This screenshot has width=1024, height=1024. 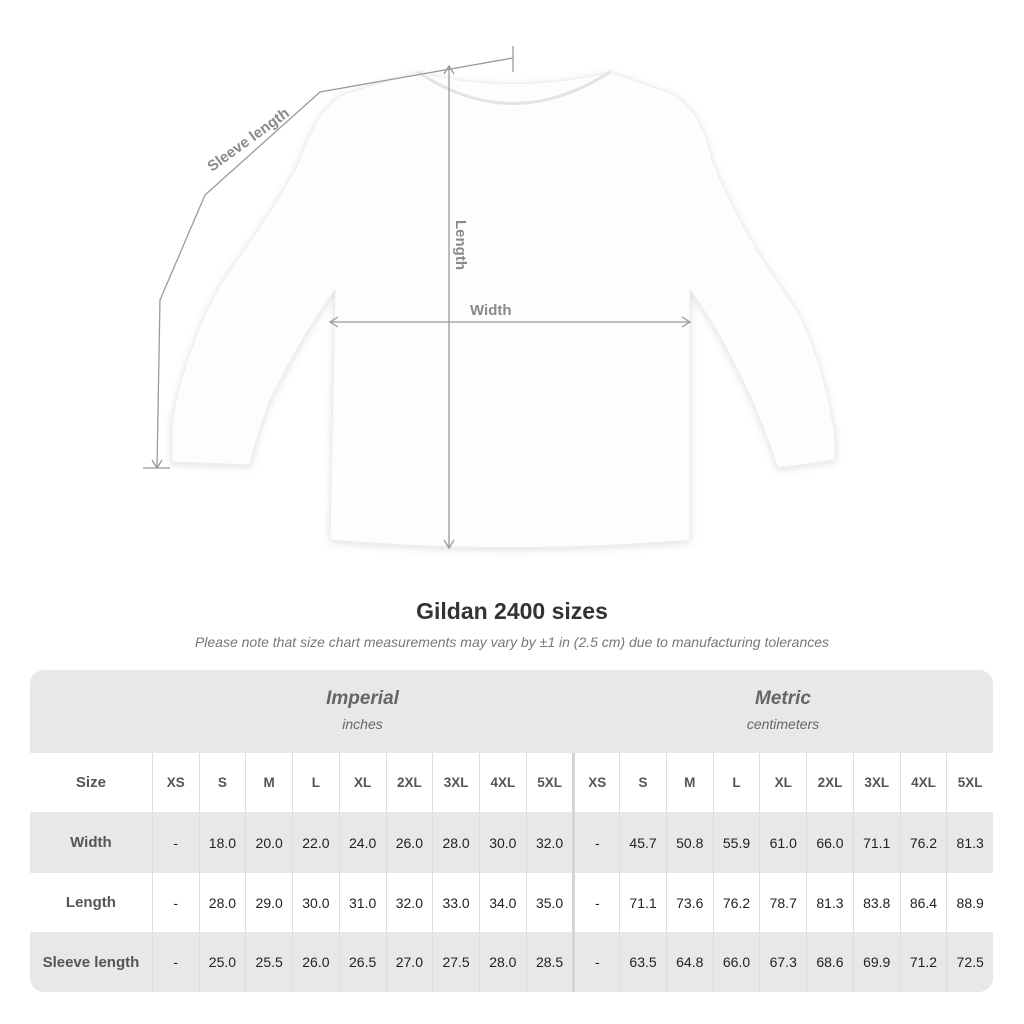 What do you see at coordinates (362, 902) in the screenshot?
I see `imperial-value-cell: 31.0` at bounding box center [362, 902].